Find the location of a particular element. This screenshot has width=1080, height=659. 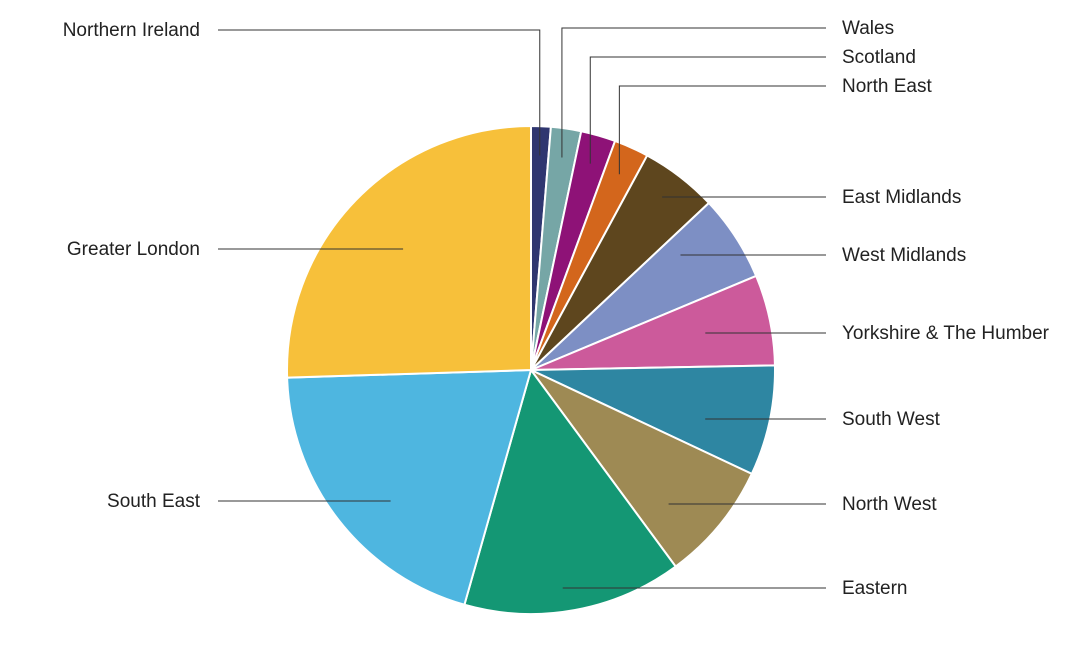

slice-eastern is located at coordinates (570, 491).